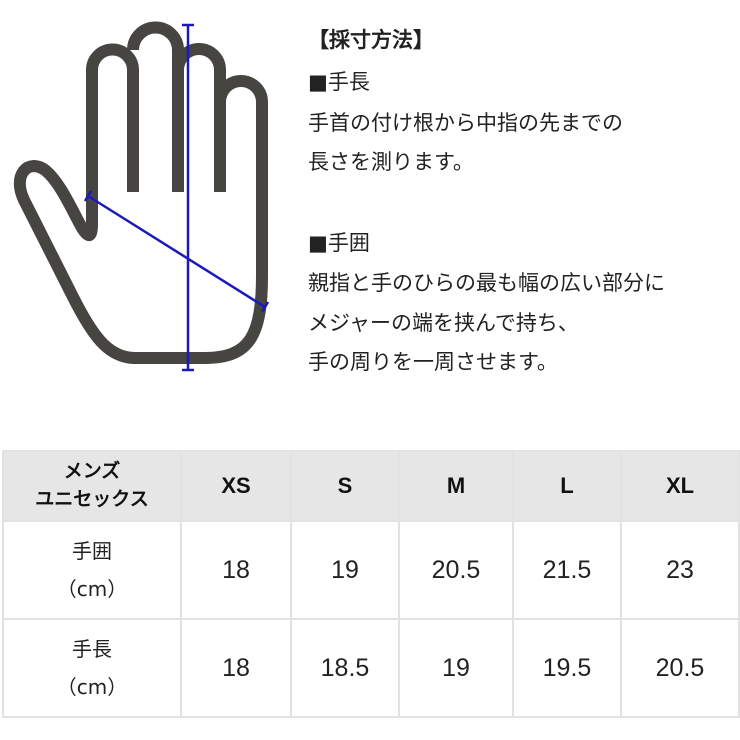 The height and width of the screenshot is (740, 740). I want to click on size-header-row: メンズ ユニセックス XS S M L XL, so click(371, 486).